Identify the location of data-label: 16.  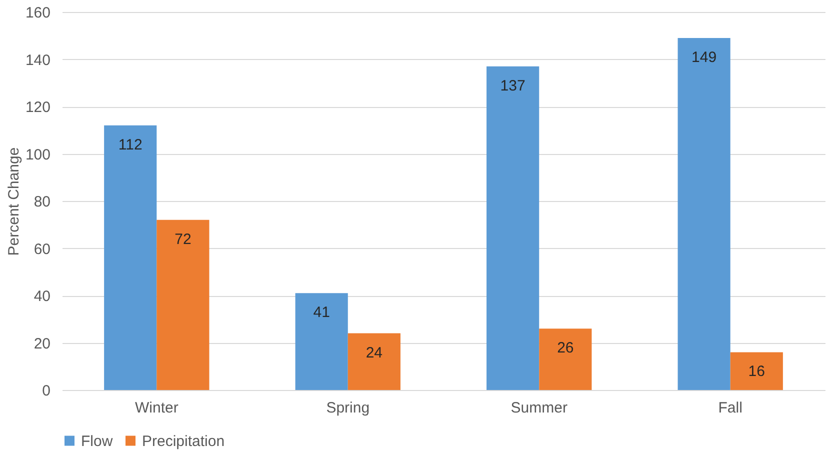
(756, 371).